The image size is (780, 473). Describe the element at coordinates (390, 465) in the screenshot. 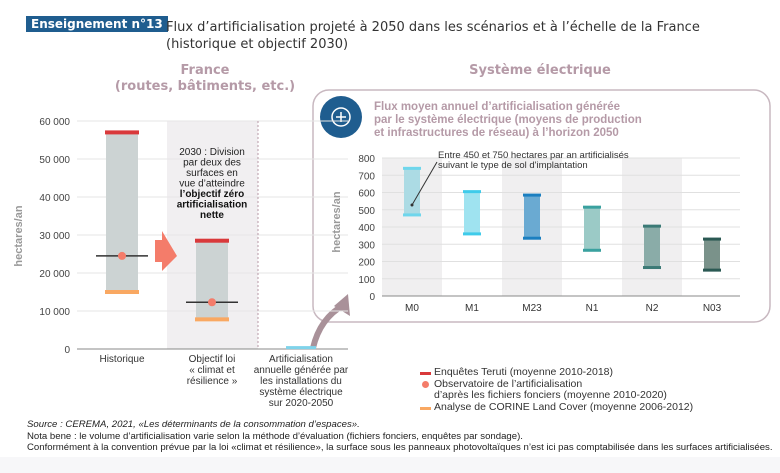

I see `bottom-strip` at that location.